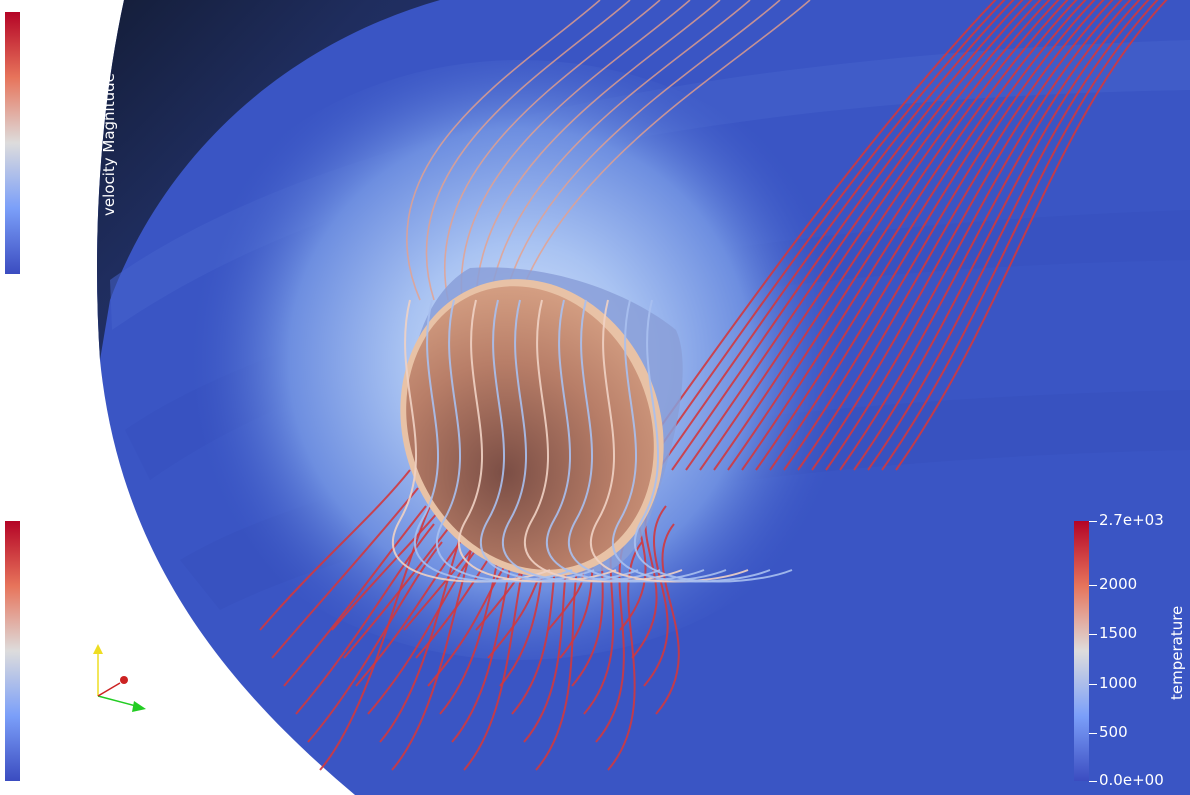 The width and height of the screenshot is (1190, 795). What do you see at coordinates (98, 649) in the screenshot?
I see `y-axis-arrow` at bounding box center [98, 649].